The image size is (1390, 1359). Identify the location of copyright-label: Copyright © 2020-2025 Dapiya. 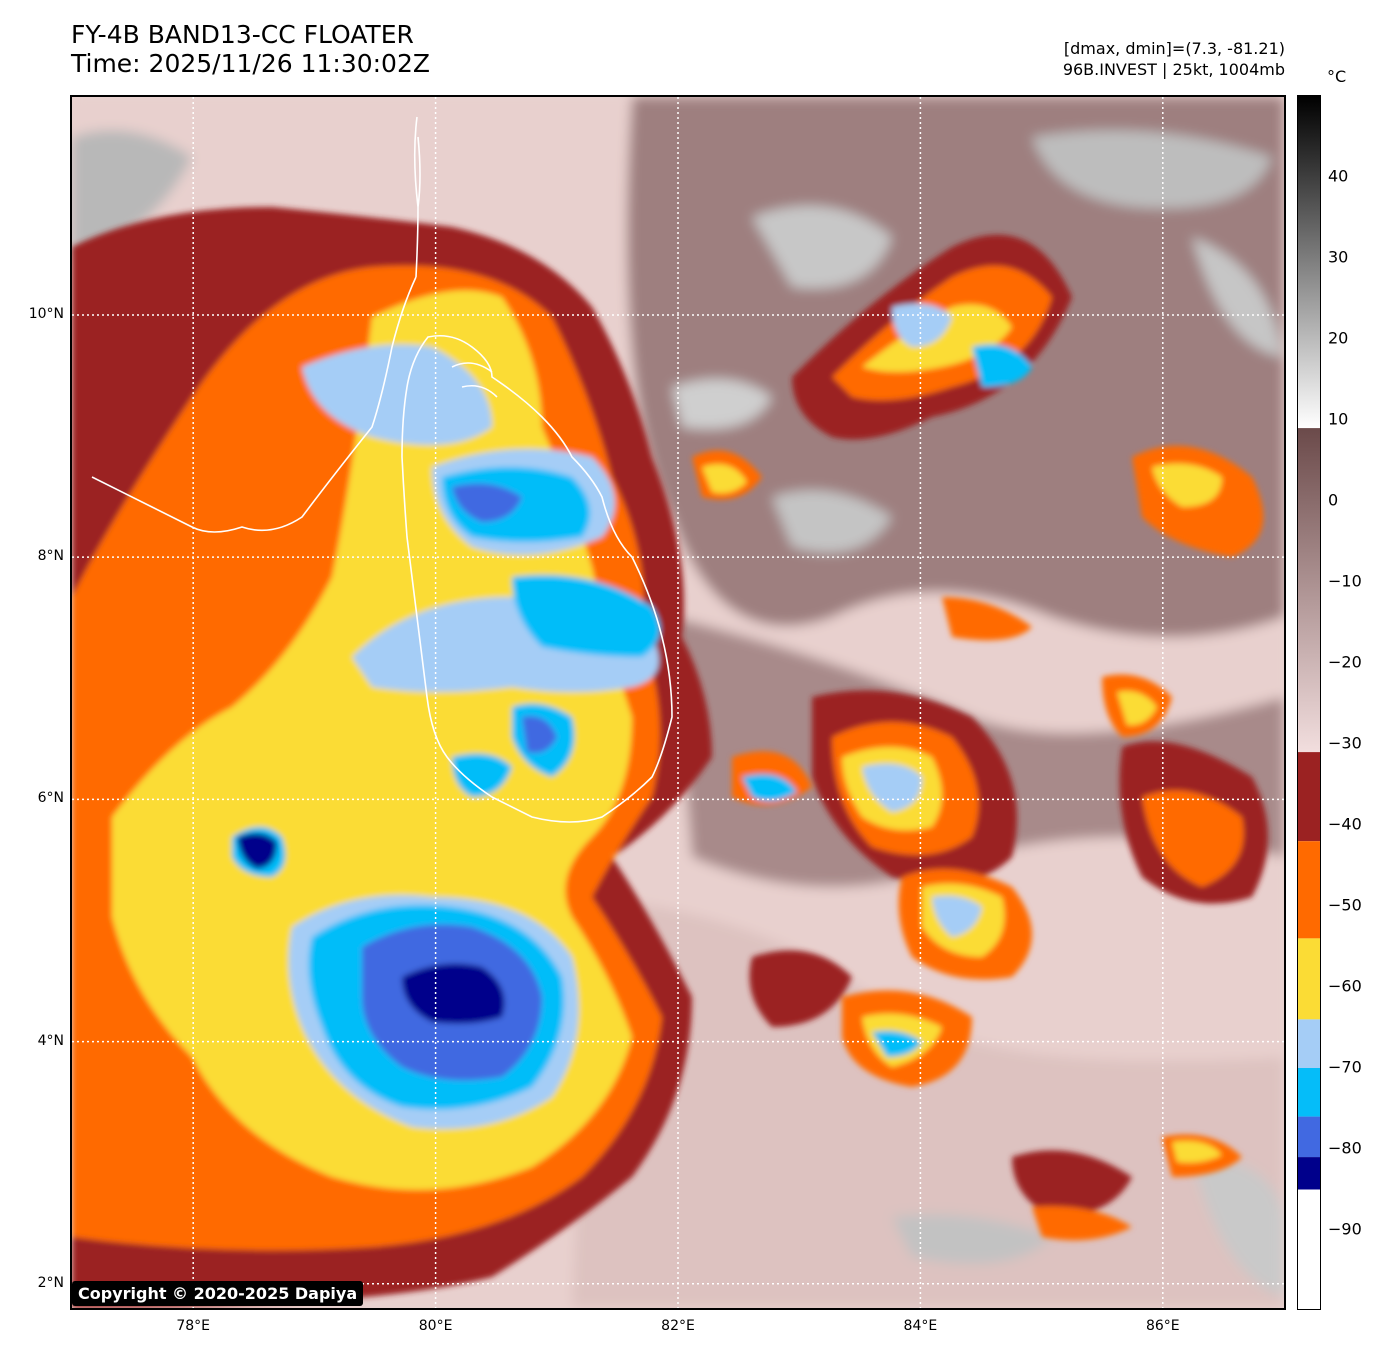
(218, 1293).